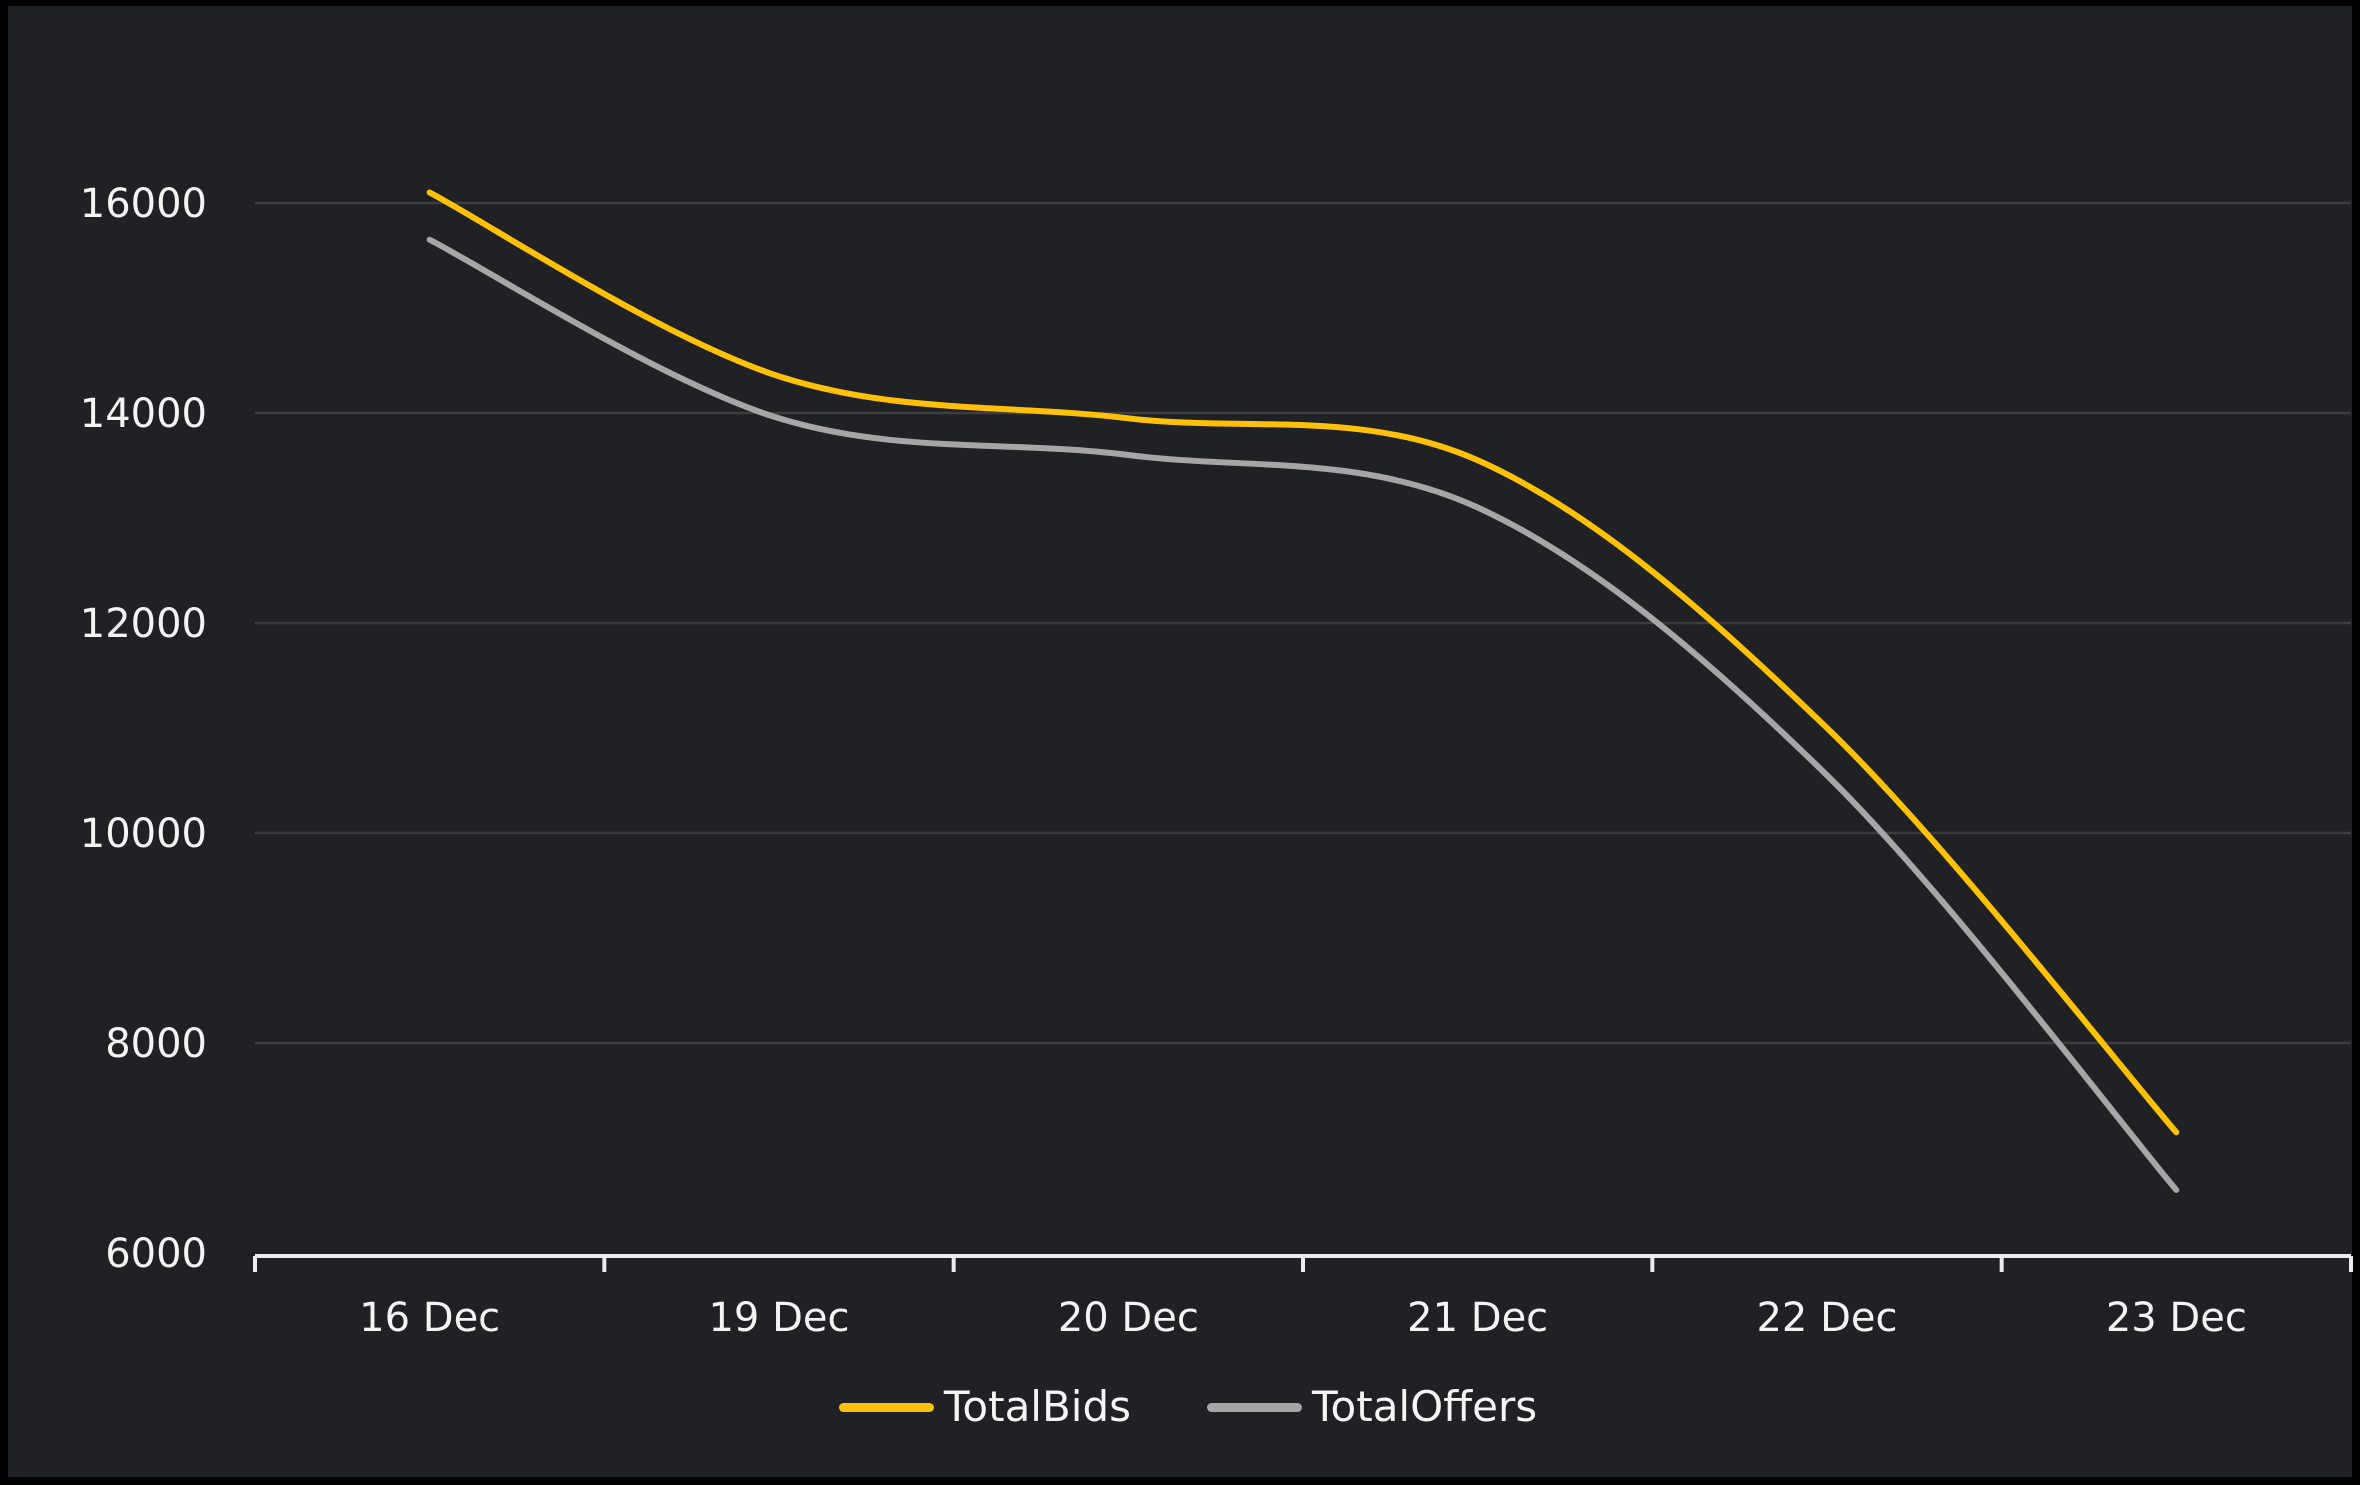  What do you see at coordinates (1425, 1406) in the screenshot?
I see `legend-label-totaloffers: TotalOffers` at bounding box center [1425, 1406].